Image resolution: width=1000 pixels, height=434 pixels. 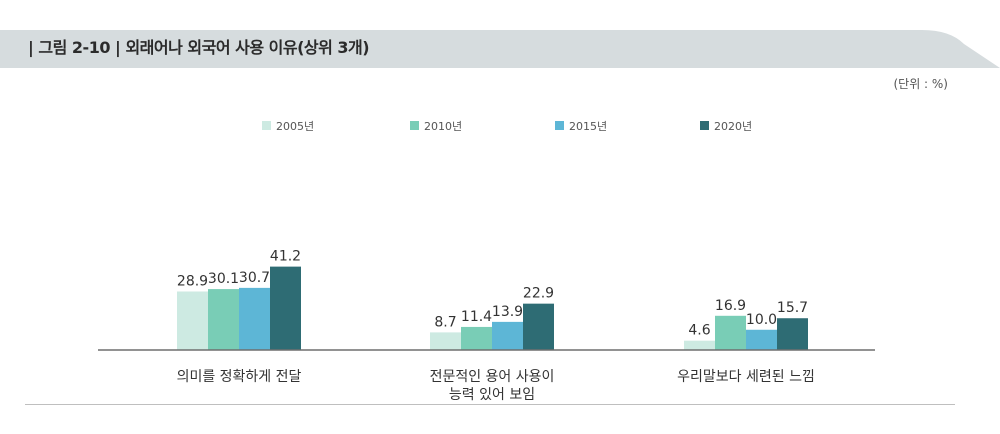 I want to click on data-label: 8.7, so click(x=445, y=322).